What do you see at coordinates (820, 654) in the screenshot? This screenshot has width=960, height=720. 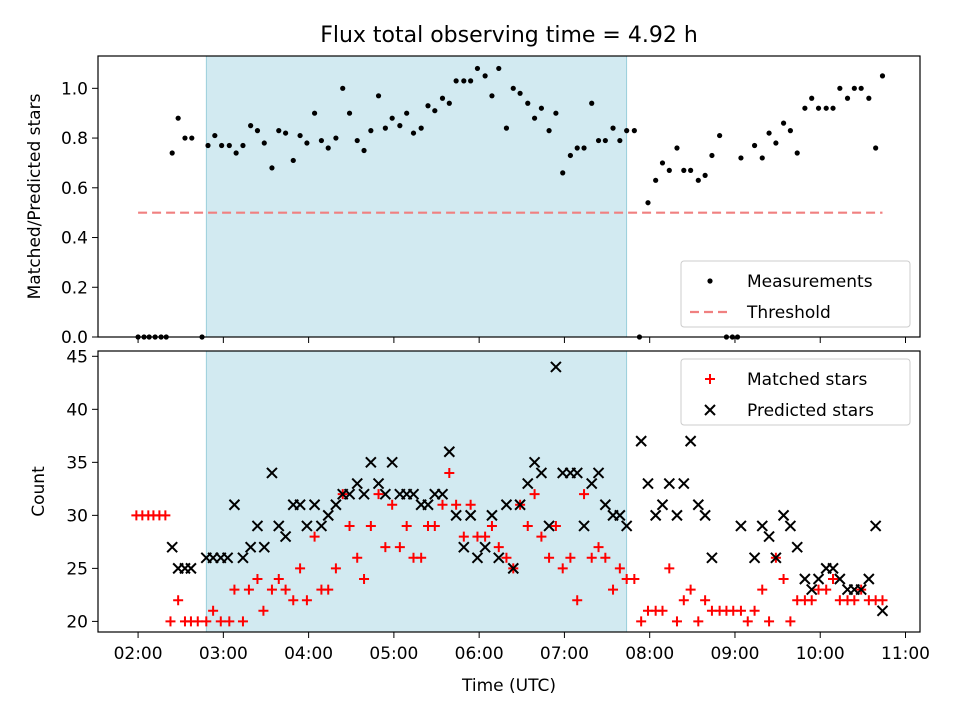 I see `x-tick-label: 10:00` at bounding box center [820, 654].